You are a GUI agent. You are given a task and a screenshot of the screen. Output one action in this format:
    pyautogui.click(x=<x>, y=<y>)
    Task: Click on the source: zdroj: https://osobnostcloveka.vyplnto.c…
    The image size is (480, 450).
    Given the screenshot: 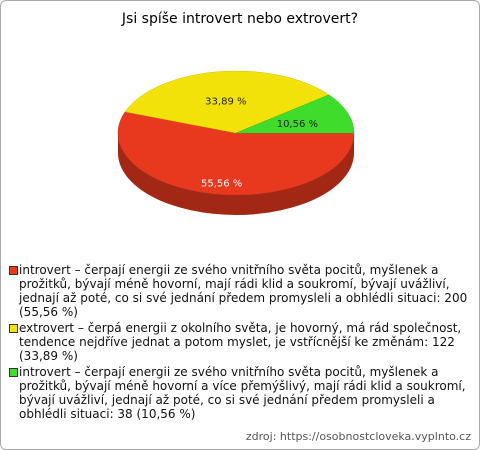 What is the action you would take?
    pyautogui.click(x=358, y=436)
    